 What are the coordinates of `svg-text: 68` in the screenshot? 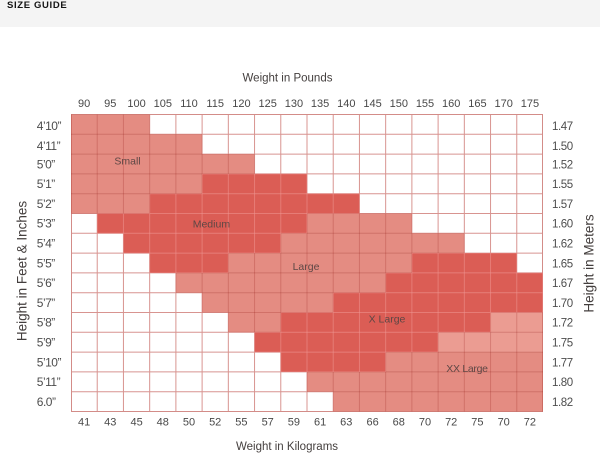 It's located at (399, 423).